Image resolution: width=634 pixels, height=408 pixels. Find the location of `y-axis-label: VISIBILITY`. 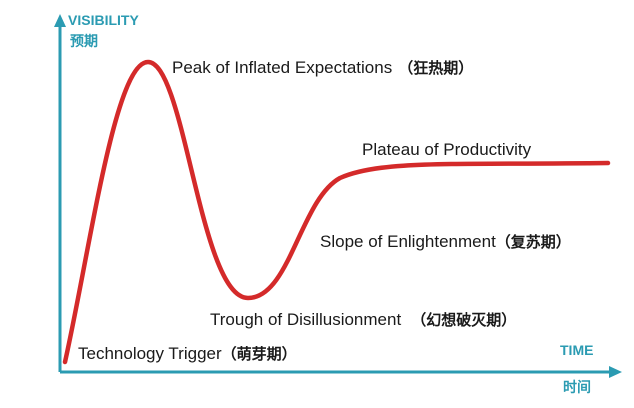

y-axis-label: VISIBILITY is located at coordinates (103, 20).